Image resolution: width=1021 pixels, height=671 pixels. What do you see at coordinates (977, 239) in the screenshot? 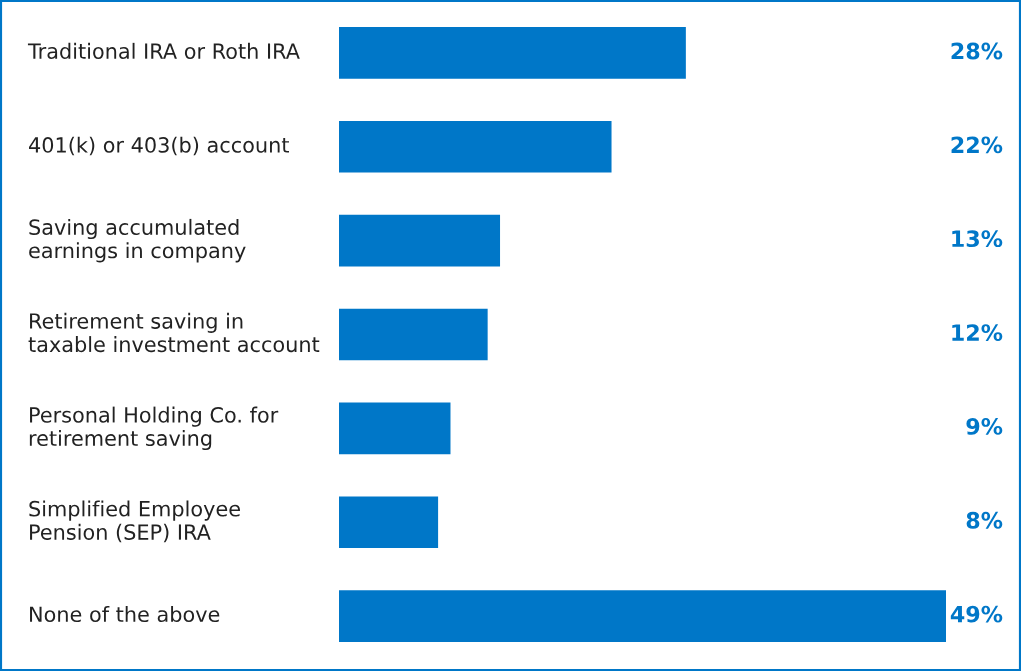
I see `data-label: 13%` at bounding box center [977, 239].